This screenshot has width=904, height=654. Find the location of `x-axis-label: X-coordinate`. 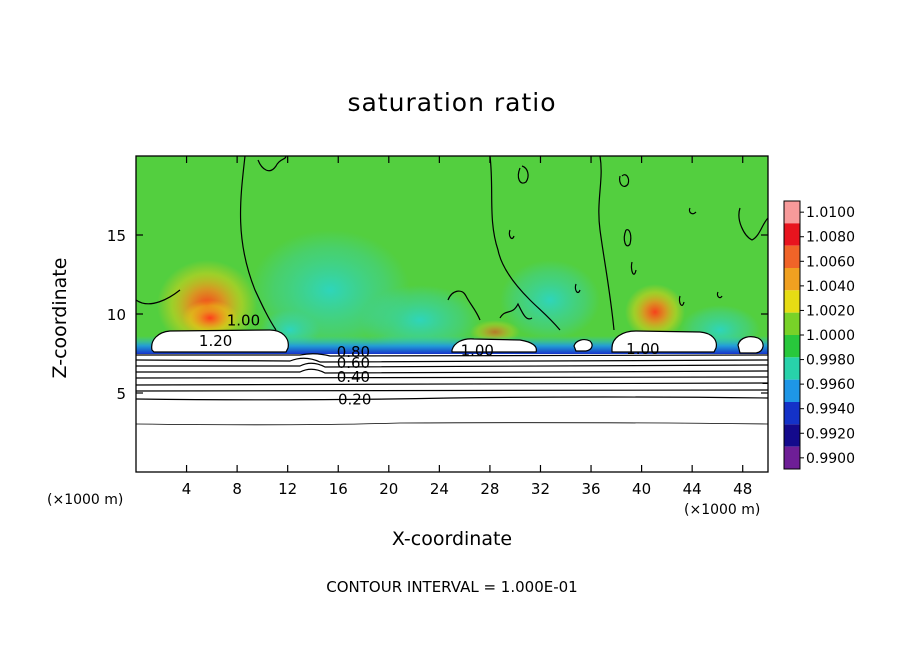

x-axis-label: X-coordinate is located at coordinates (452, 539).